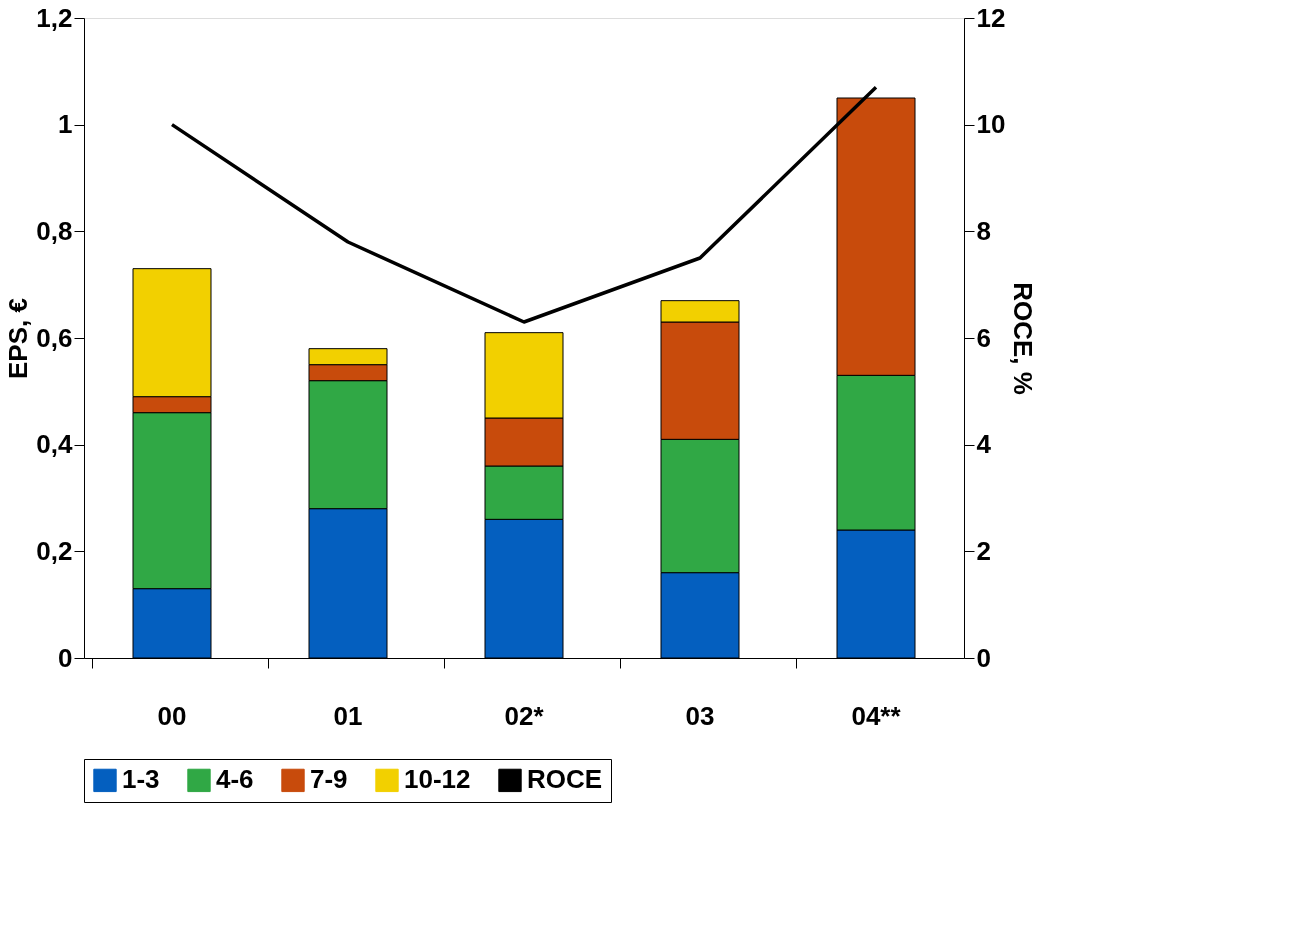 This screenshot has width=1299, height=932. I want to click on y-tick-label: 0, so click(65, 657).